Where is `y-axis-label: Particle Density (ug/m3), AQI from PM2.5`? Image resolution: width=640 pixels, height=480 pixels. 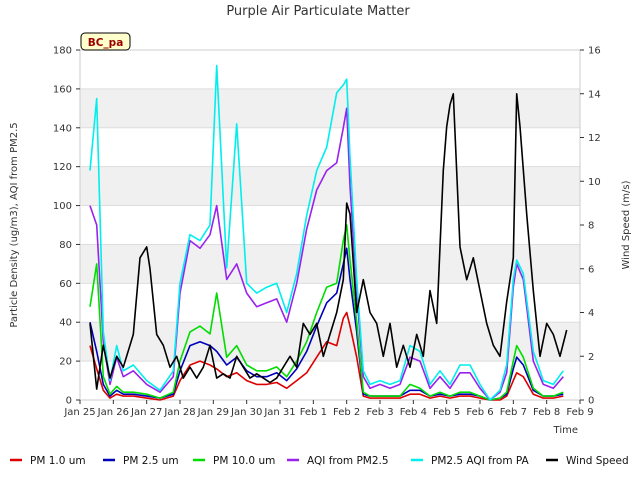 y-axis-label: Particle Density (ug/m3), AQI from PM2.5 is located at coordinates (14, 224).